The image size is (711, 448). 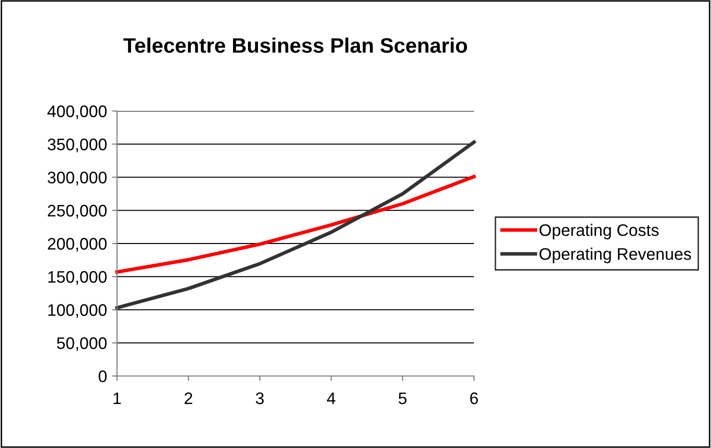 I want to click on y-tick-label: 350,000, so click(x=77, y=145).